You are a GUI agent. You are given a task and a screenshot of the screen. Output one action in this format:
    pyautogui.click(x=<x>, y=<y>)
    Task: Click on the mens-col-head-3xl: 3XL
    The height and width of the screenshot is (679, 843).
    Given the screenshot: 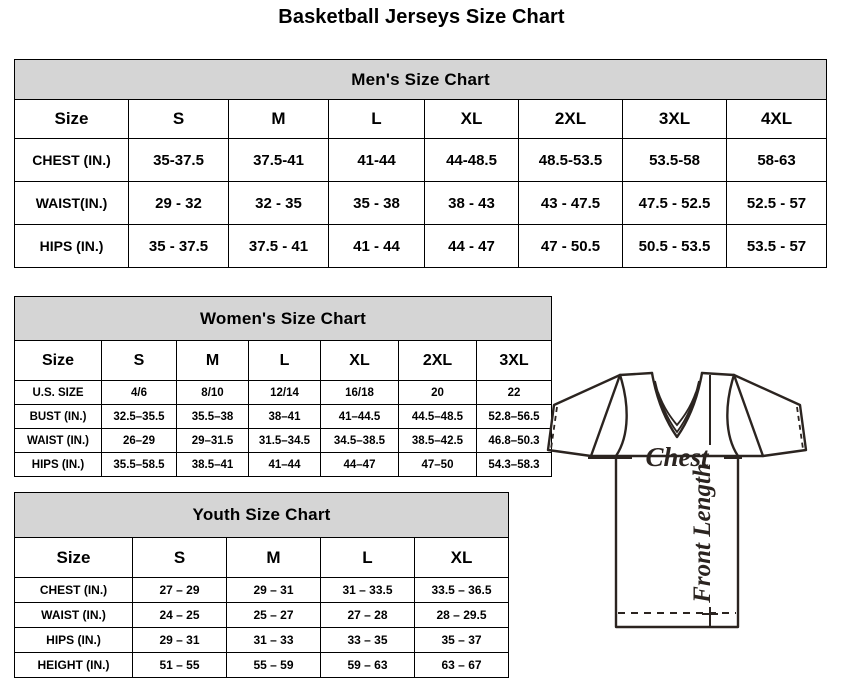 What is the action you would take?
    pyautogui.click(x=674, y=119)
    